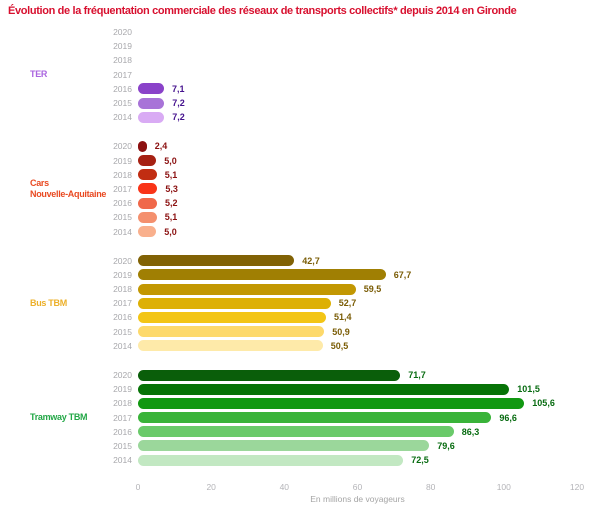 This screenshot has height=506, width=603. Describe the element at coordinates (231, 332) in the screenshot. I see `bar-bus-tbm-2015` at that location.